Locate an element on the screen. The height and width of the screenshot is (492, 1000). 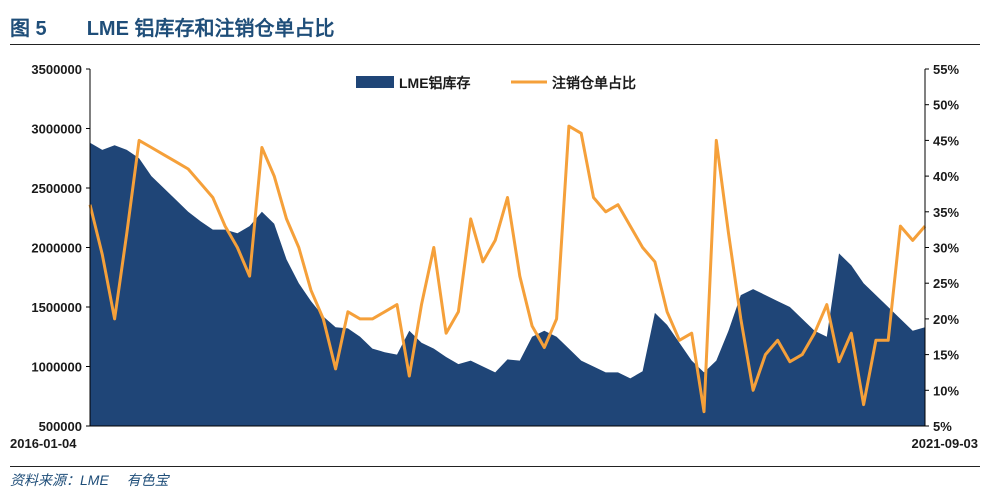
right-tick-label: 10% is located at coordinates (946, 390).